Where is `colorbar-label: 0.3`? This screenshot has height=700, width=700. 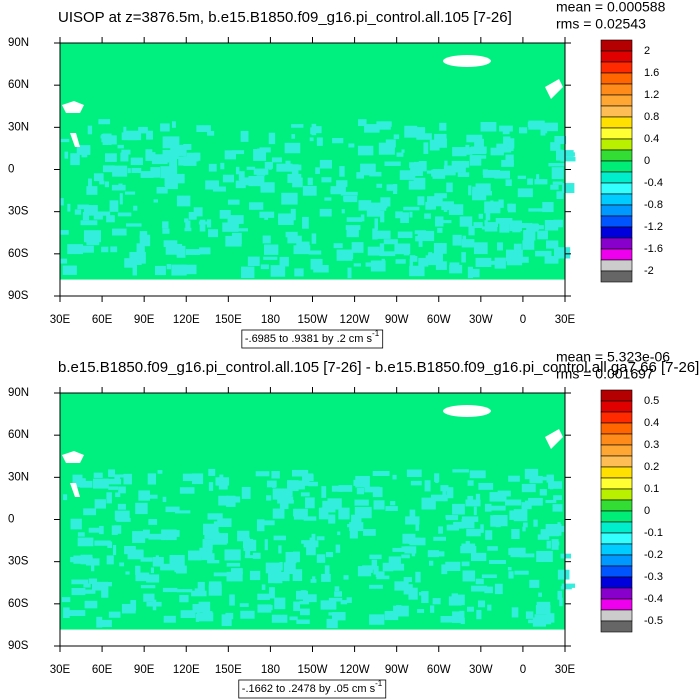
colorbar-label: 0.3 is located at coordinates (651, 445).